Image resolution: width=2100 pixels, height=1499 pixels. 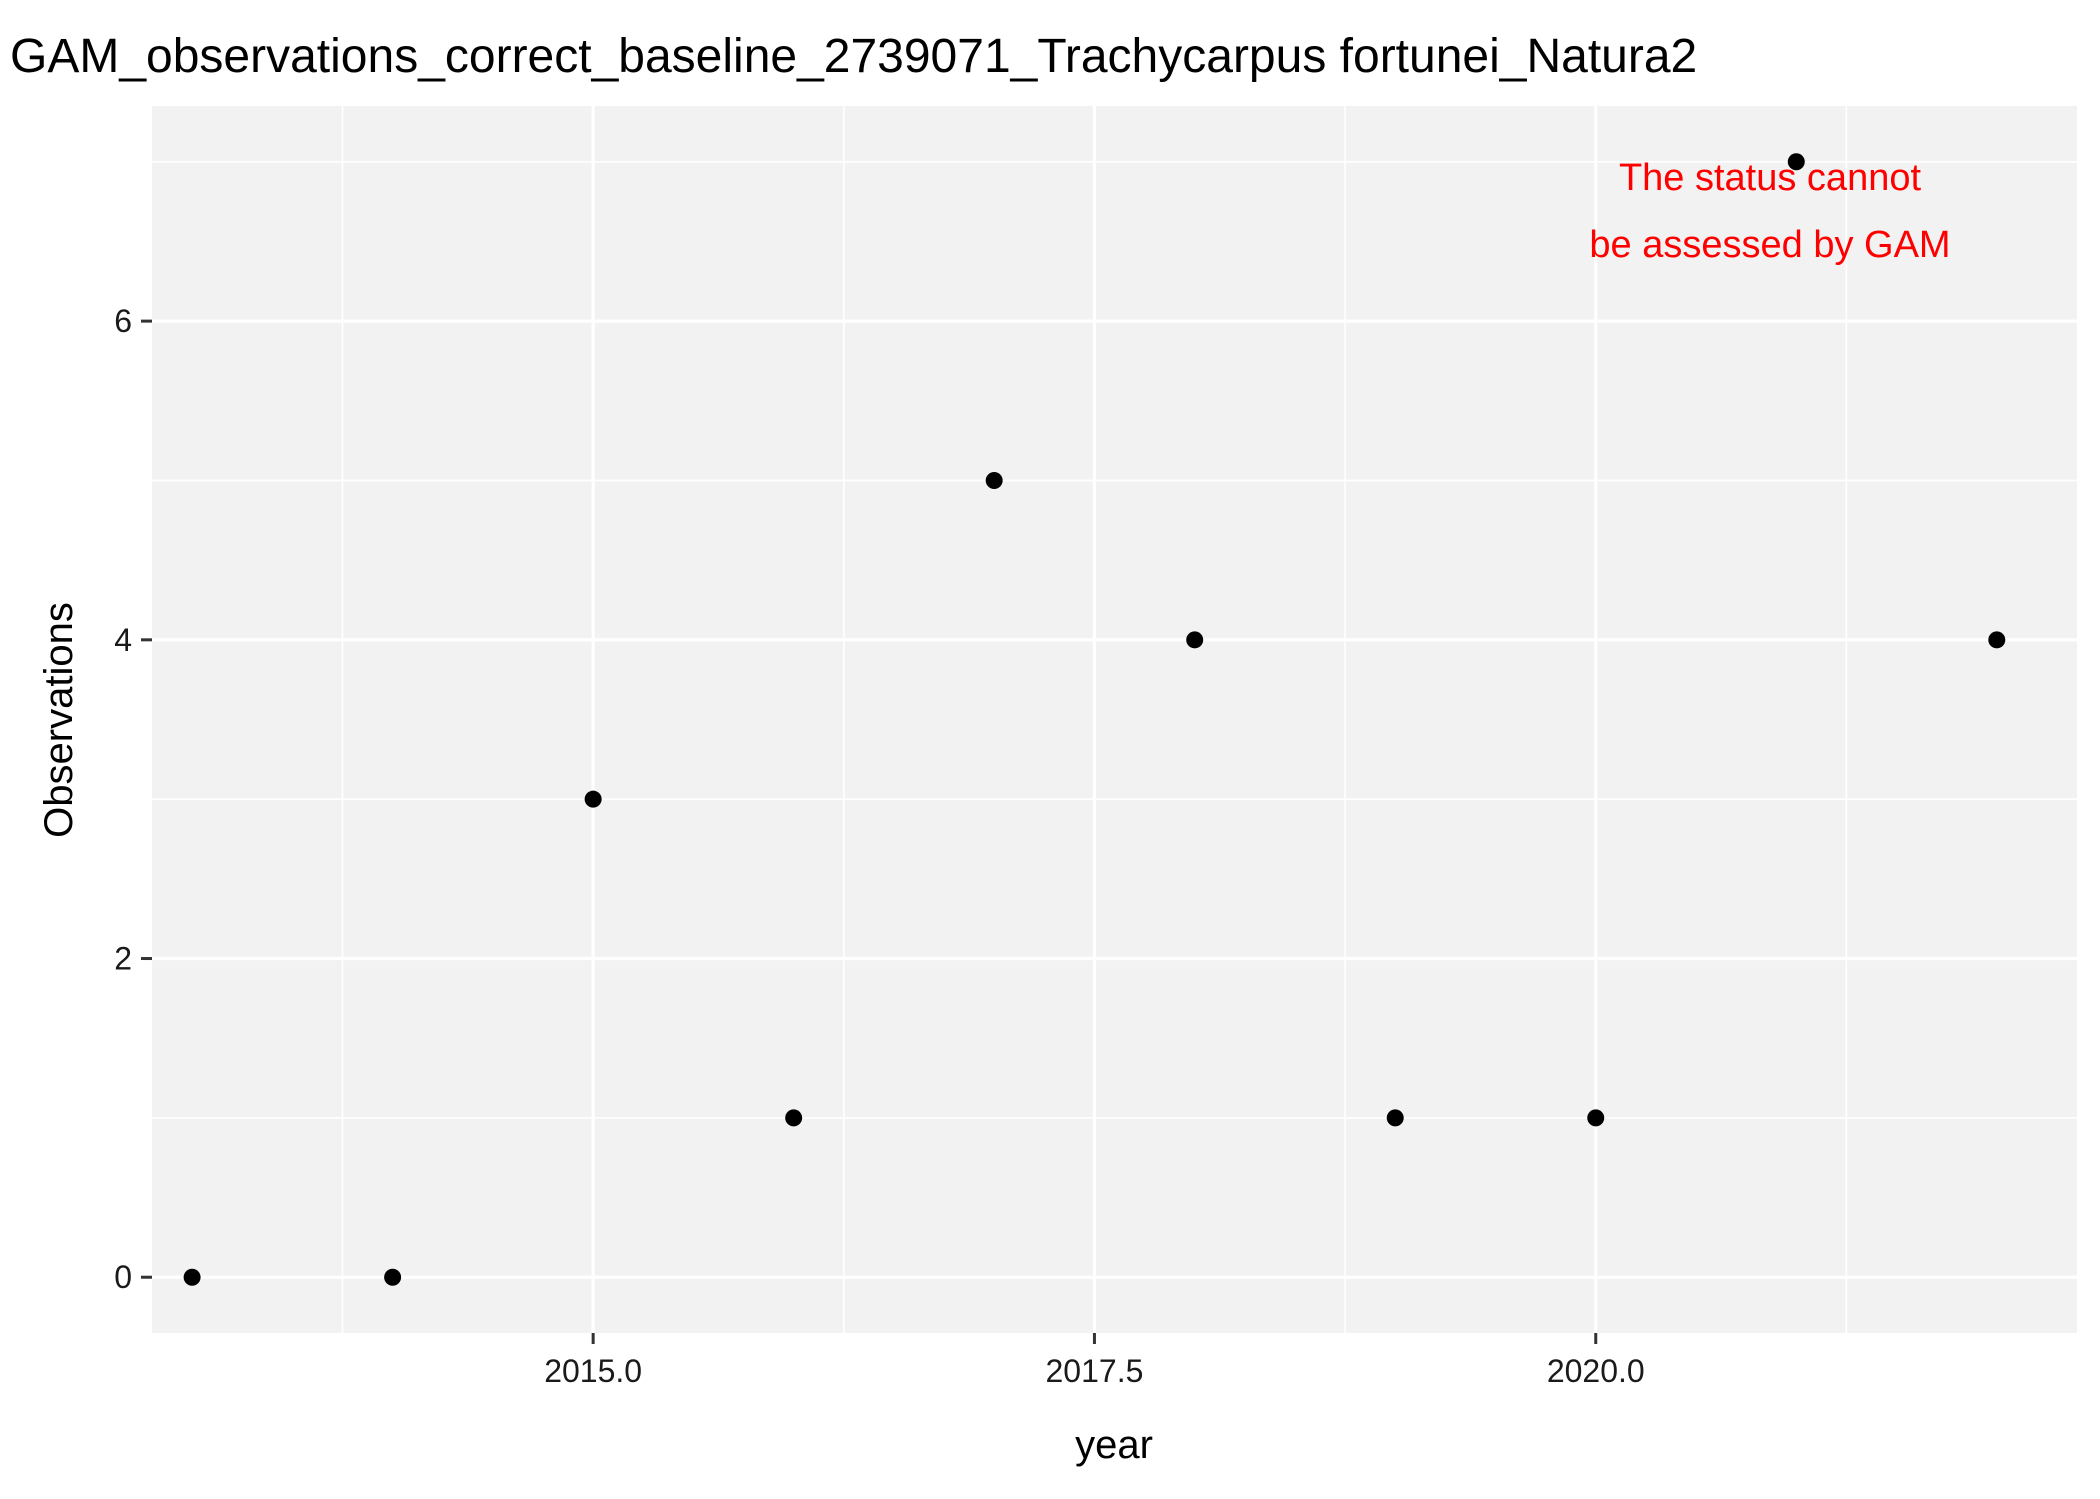 I want to click on x-tick-label: 2020.0, so click(x=1596, y=1371).